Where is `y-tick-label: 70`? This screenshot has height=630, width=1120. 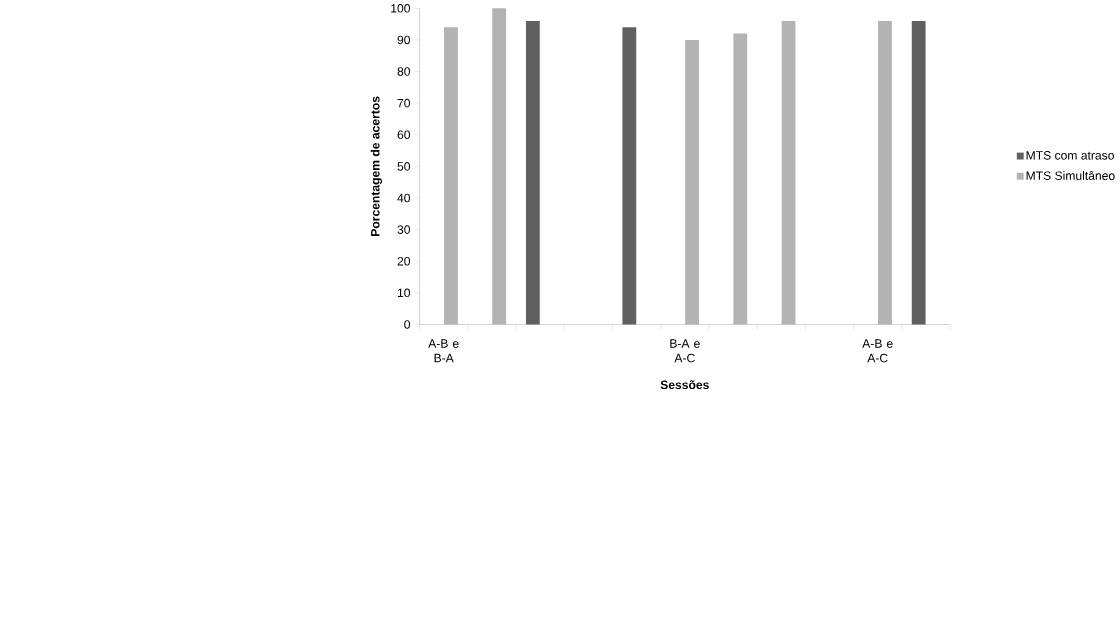
y-tick-label: 70 is located at coordinates (404, 103).